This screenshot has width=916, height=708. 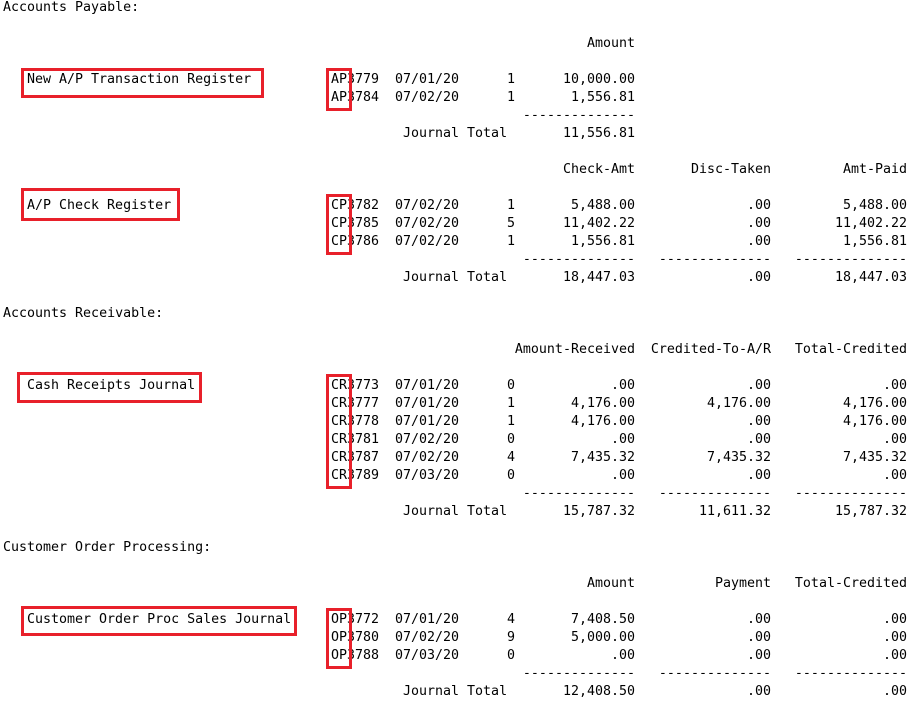 I want to click on column-header: Amount, so click(x=610, y=43).